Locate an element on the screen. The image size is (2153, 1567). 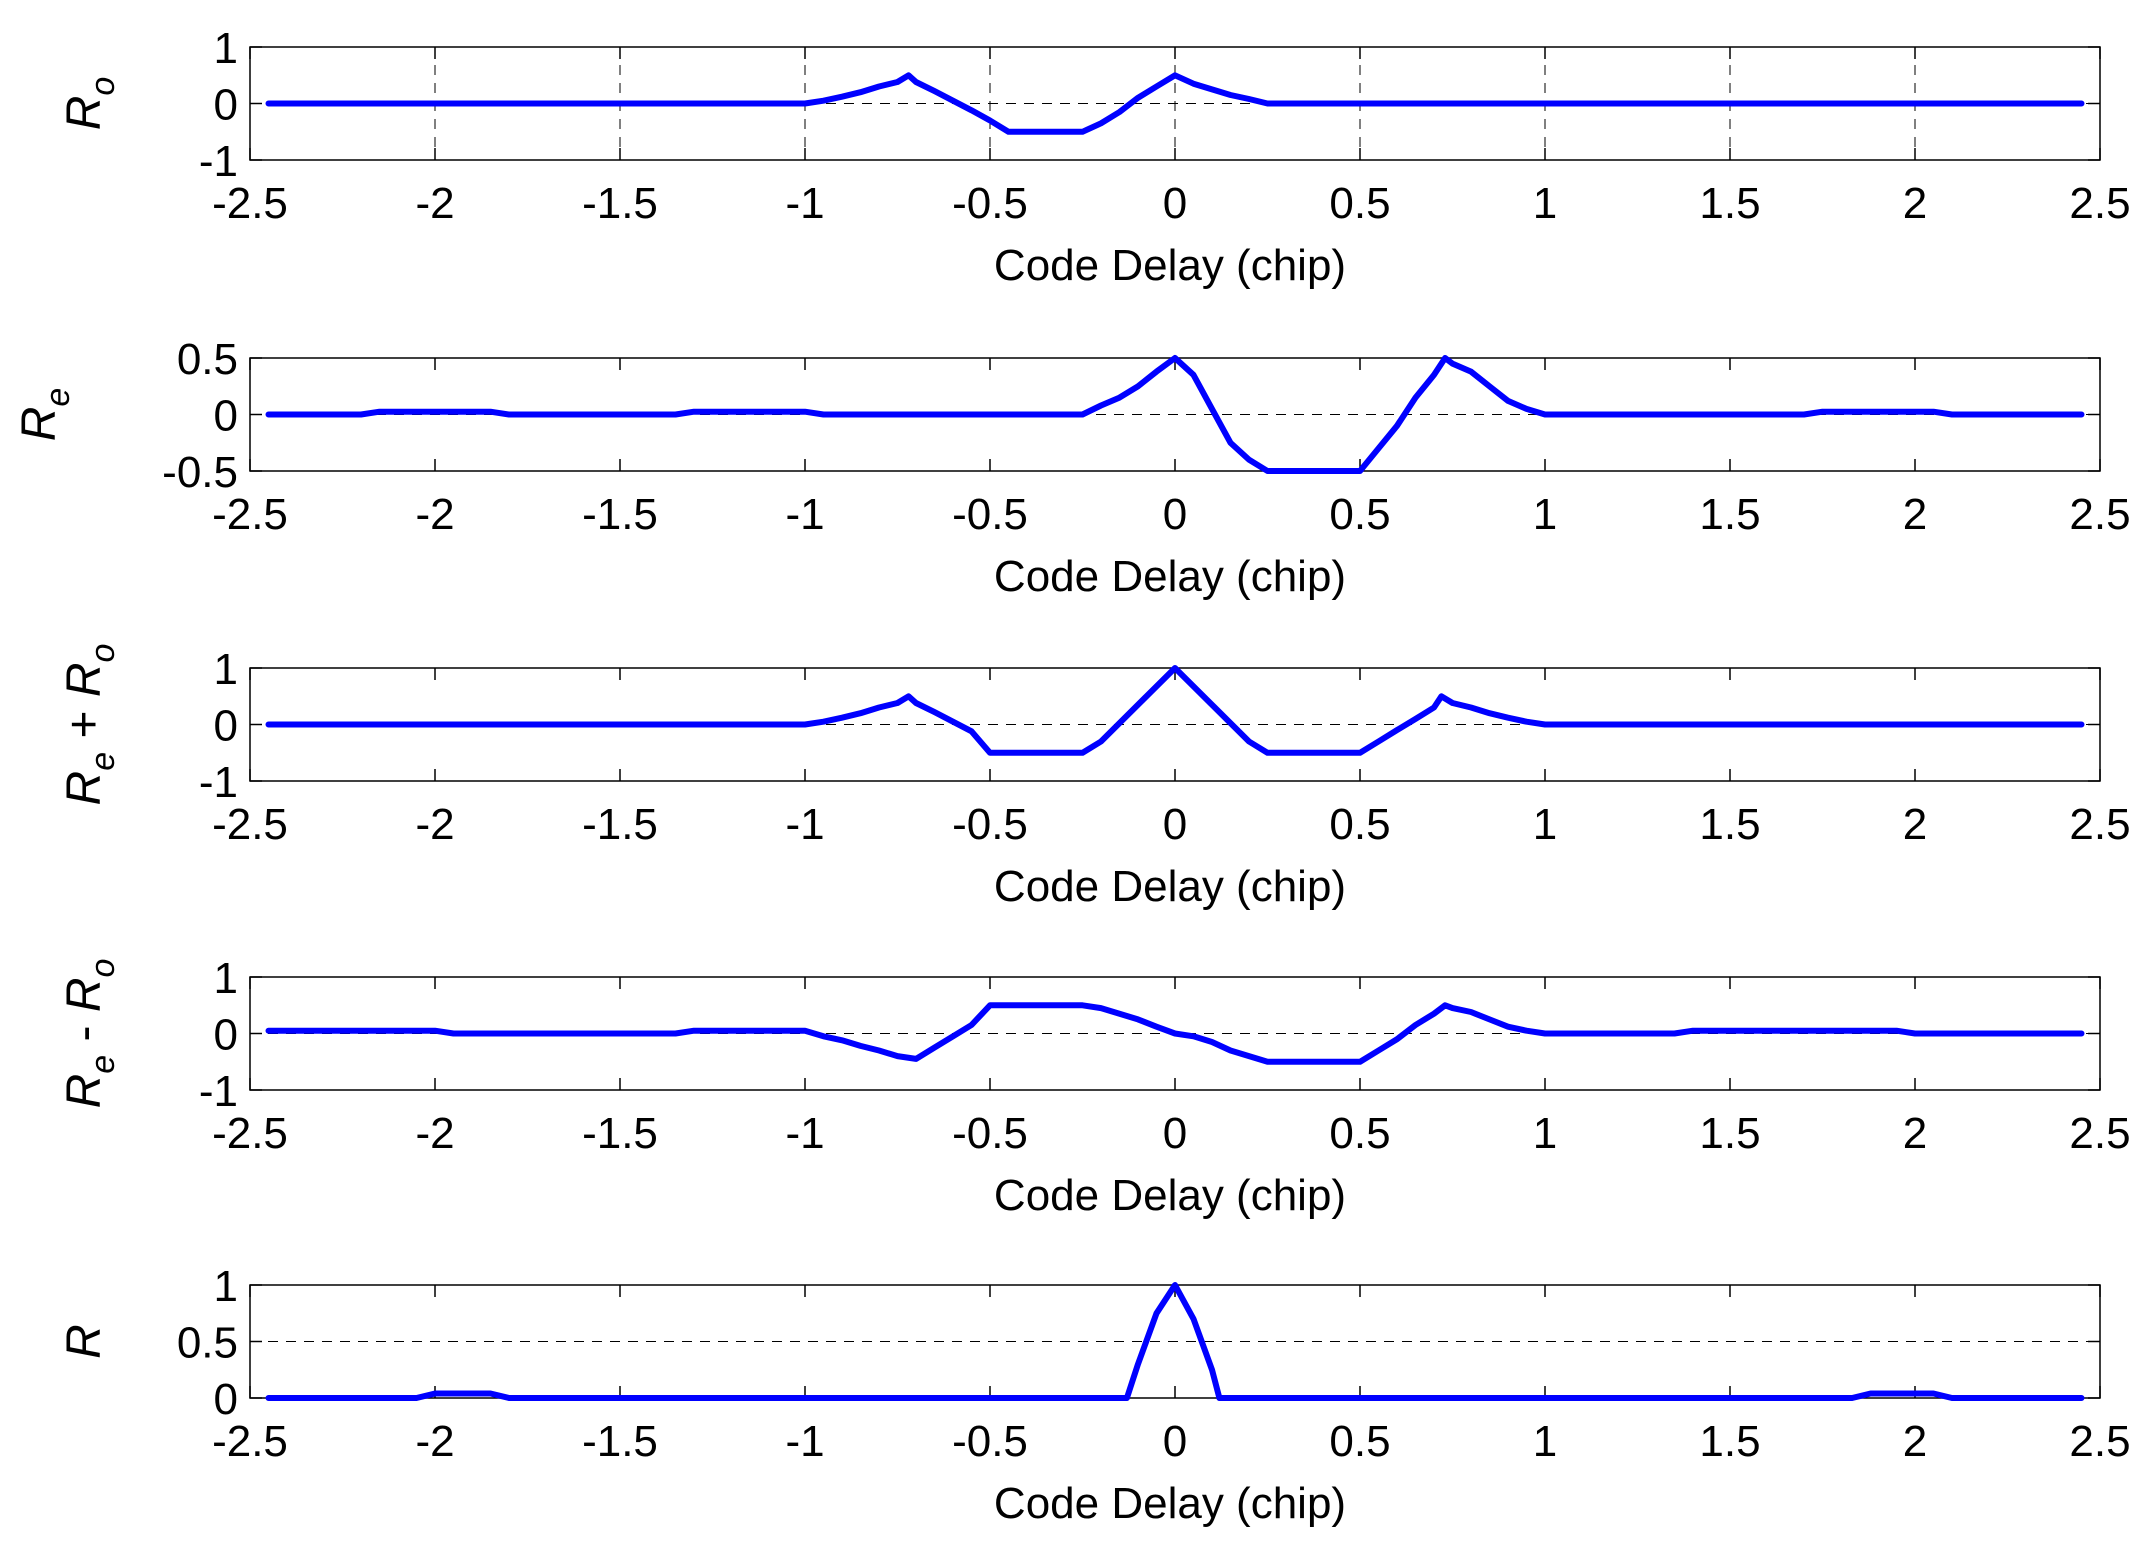
y-axis-label: R is located at coordinates (84, 1341).